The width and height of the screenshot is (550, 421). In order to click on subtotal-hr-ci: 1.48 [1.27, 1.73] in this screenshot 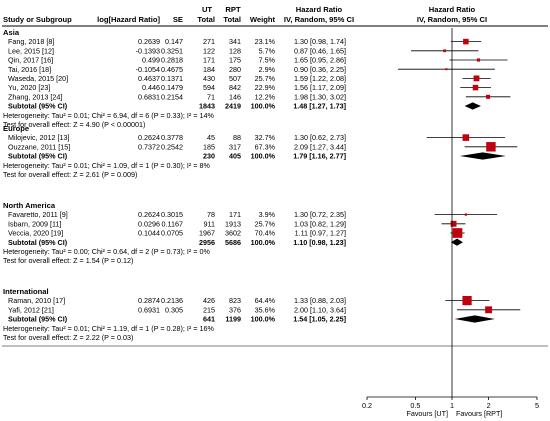, I will do `click(319, 106)`.